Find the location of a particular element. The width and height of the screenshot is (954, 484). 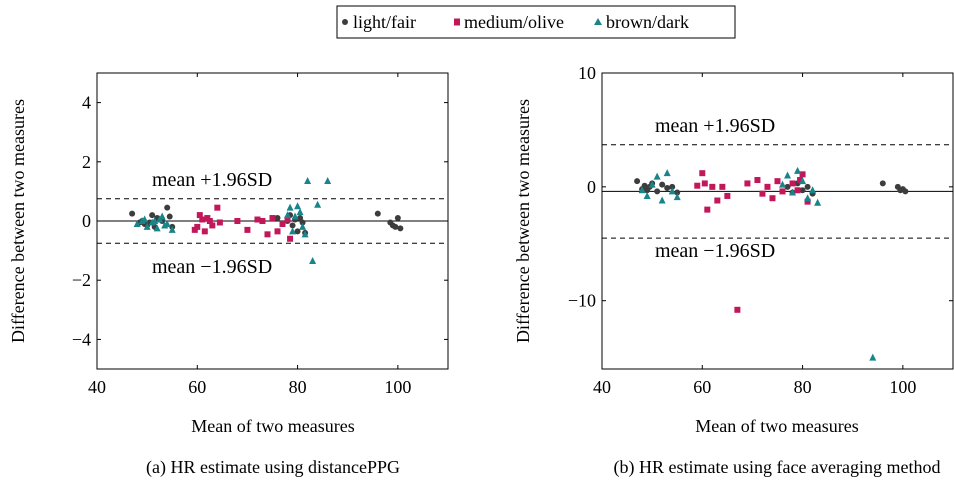

panel-b-xlabel: Mean of two measures is located at coordinates (776, 426).